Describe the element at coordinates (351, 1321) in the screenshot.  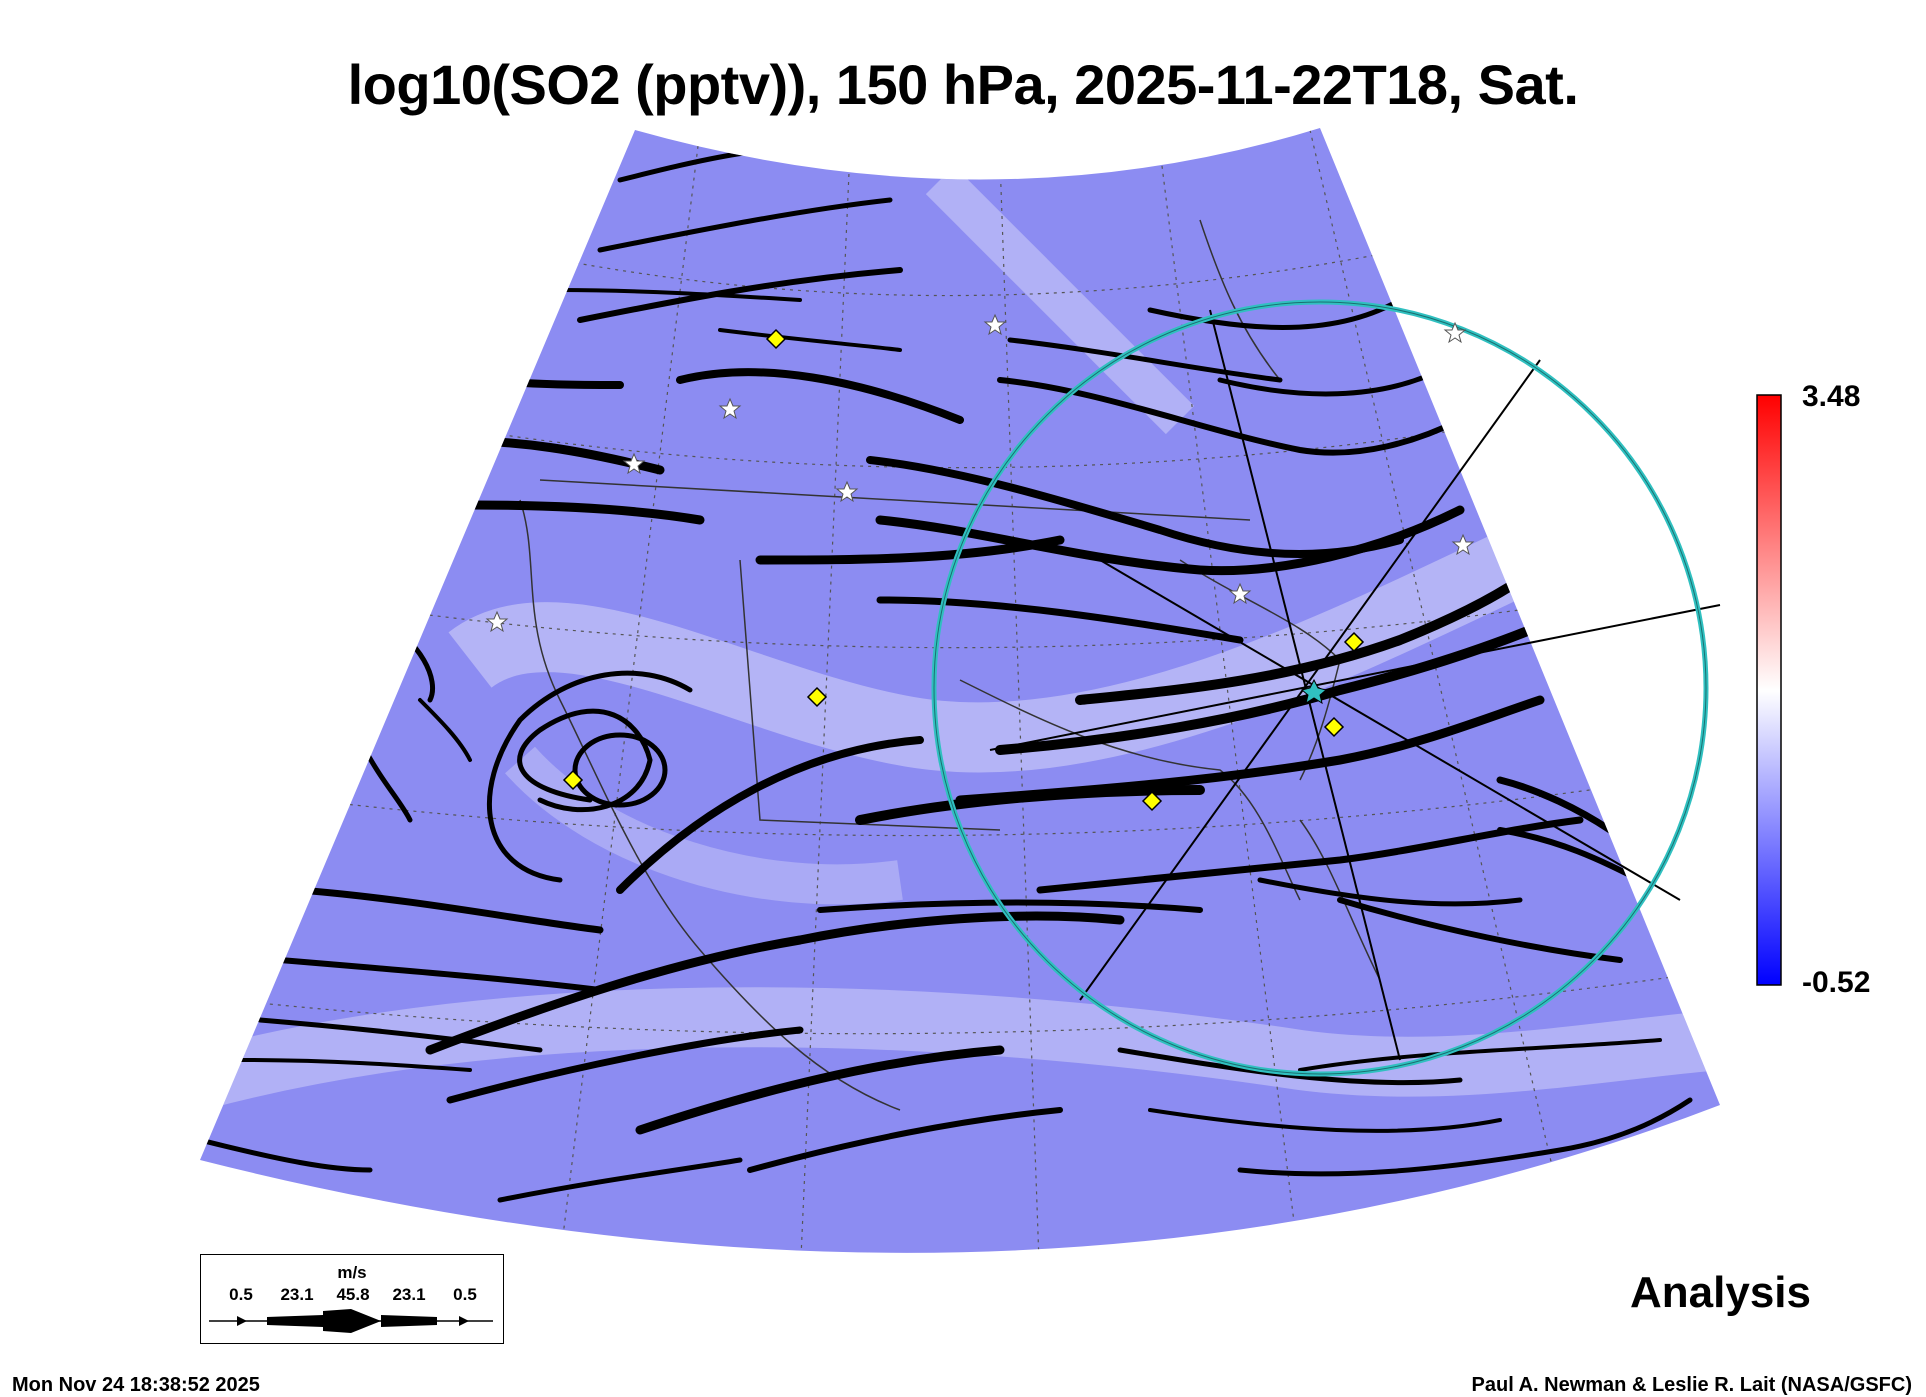
I see `legend-arrow` at that location.